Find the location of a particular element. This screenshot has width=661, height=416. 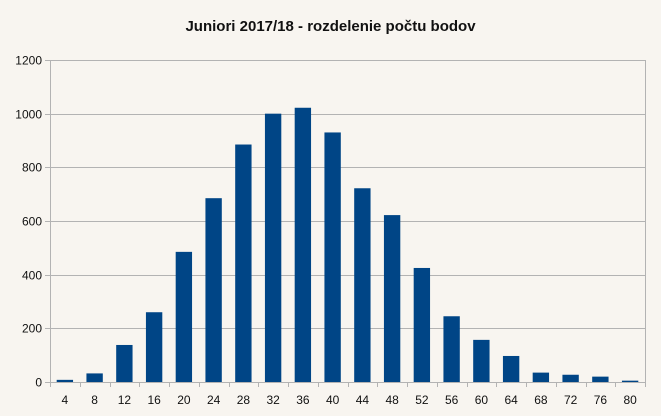

y-tick-label: 800 is located at coordinates (32, 168).